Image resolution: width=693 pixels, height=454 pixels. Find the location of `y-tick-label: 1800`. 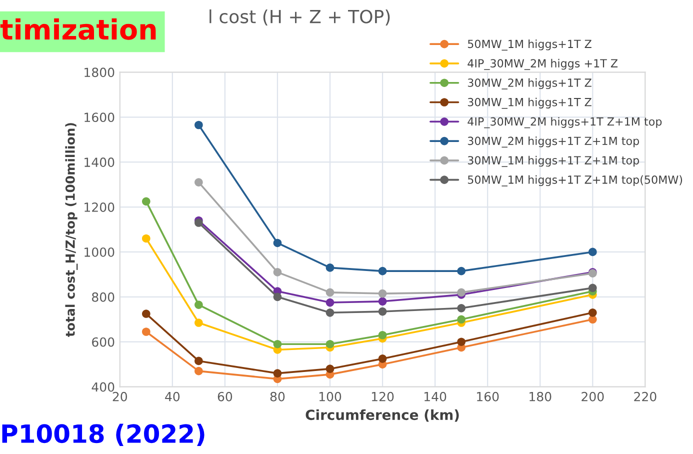

y-tick-label: 1800 is located at coordinates (99, 73).